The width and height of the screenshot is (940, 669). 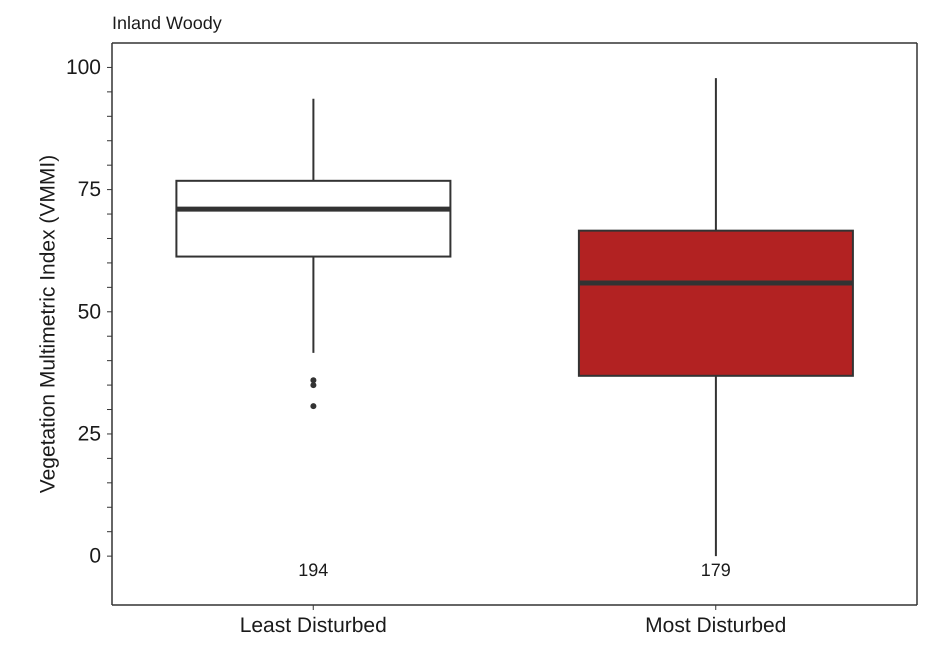 What do you see at coordinates (167, 23) in the screenshot?
I see `chart-title: Inland Woody` at bounding box center [167, 23].